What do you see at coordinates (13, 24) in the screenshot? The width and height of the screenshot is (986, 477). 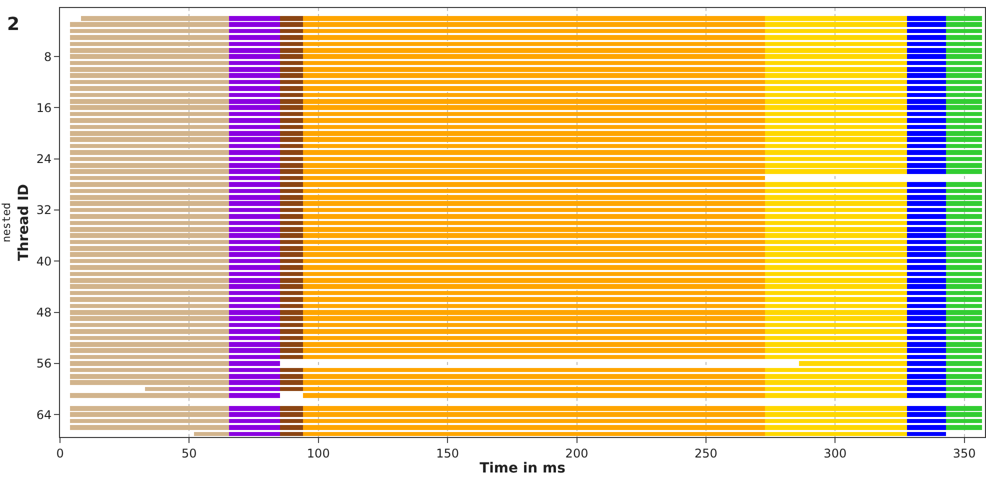 I see `text: 2` at bounding box center [13, 24].